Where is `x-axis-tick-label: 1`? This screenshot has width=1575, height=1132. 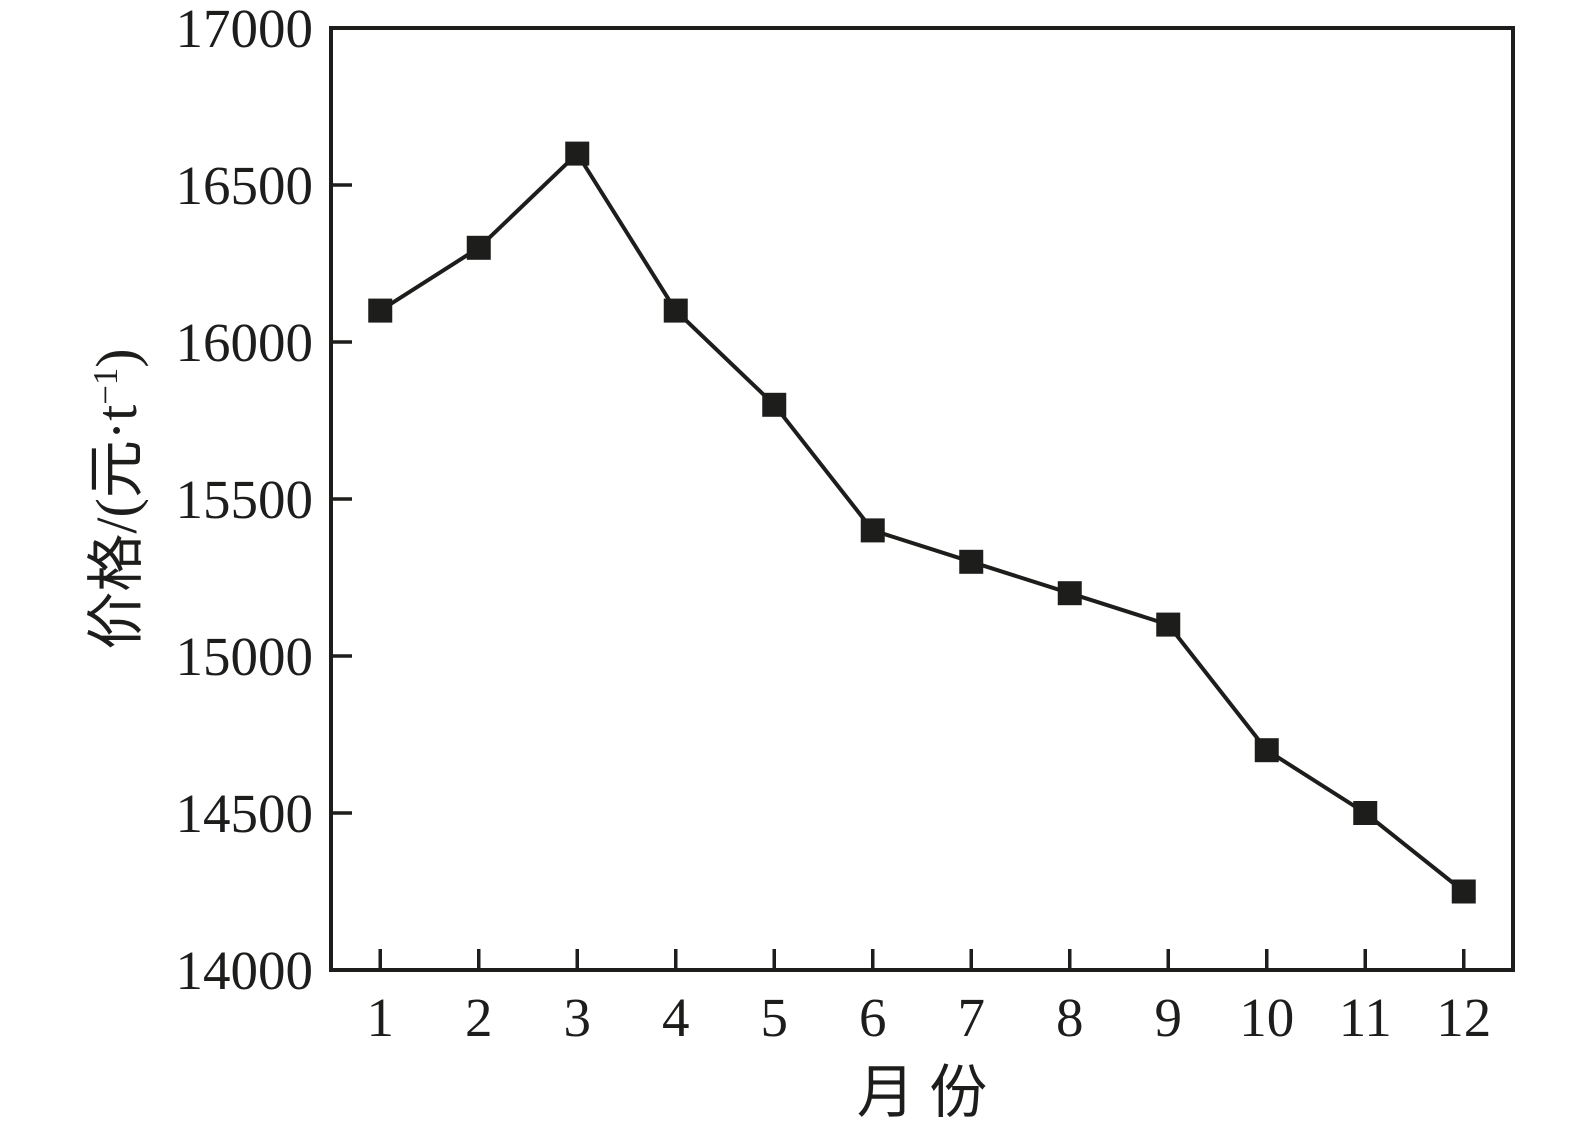
x-axis-tick-label: 1 is located at coordinates (381, 1017).